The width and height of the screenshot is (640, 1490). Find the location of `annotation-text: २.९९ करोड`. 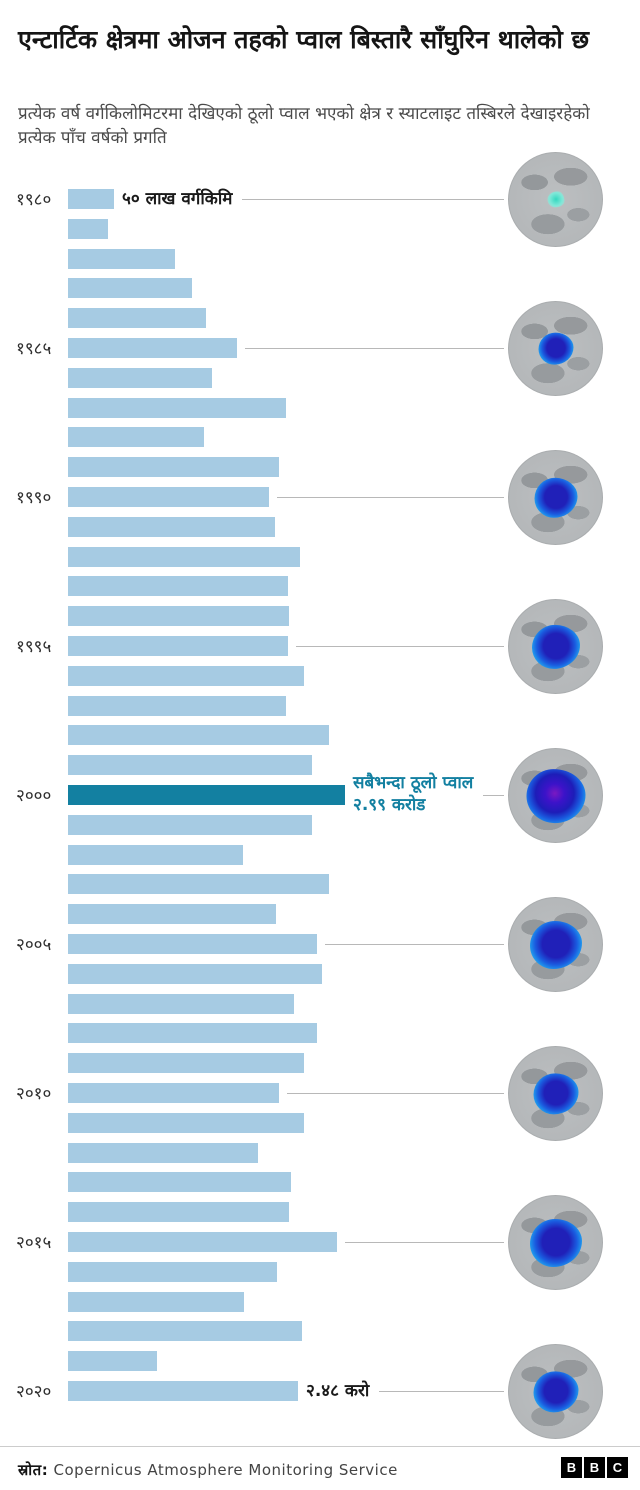

annotation-text: २.९९ करोड is located at coordinates (389, 805).